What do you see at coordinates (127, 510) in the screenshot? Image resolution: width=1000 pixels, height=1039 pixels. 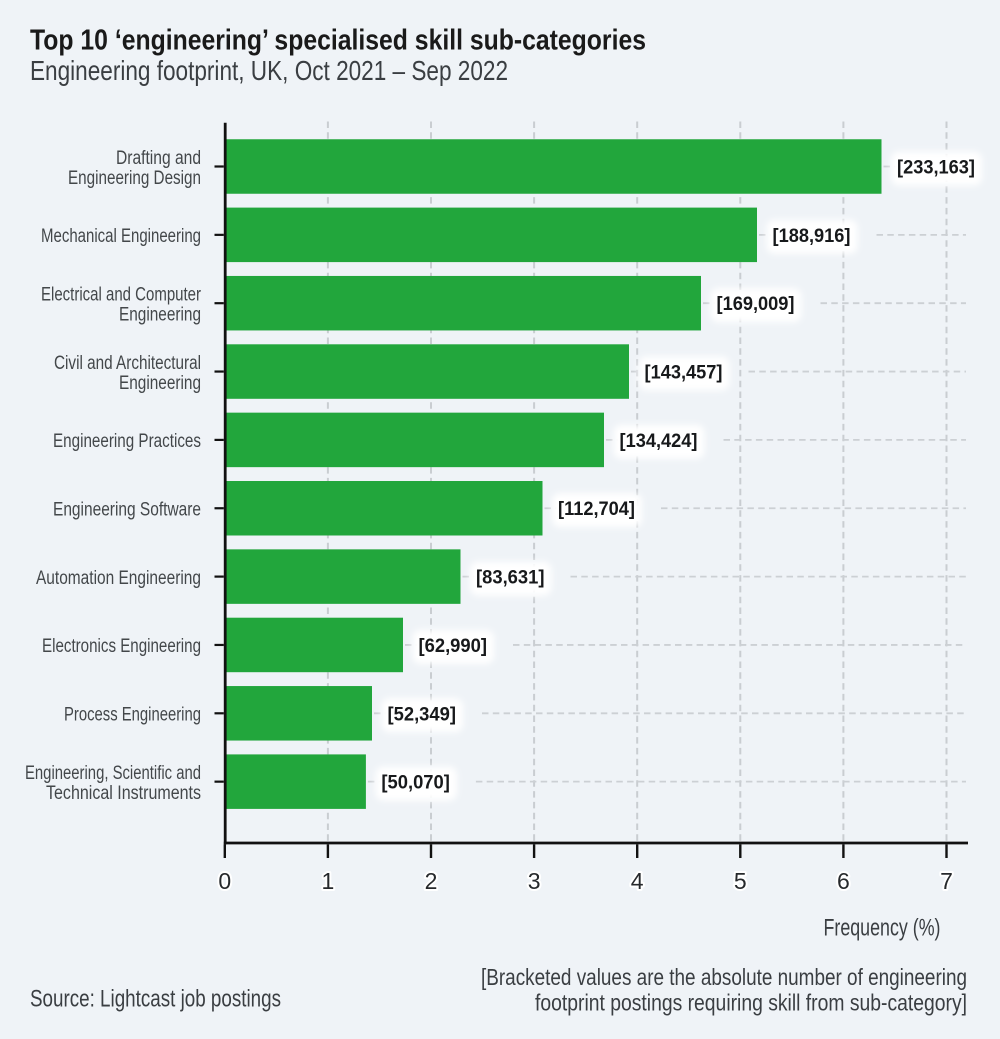 I see `svg-text: Engineering Software` at bounding box center [127, 510].